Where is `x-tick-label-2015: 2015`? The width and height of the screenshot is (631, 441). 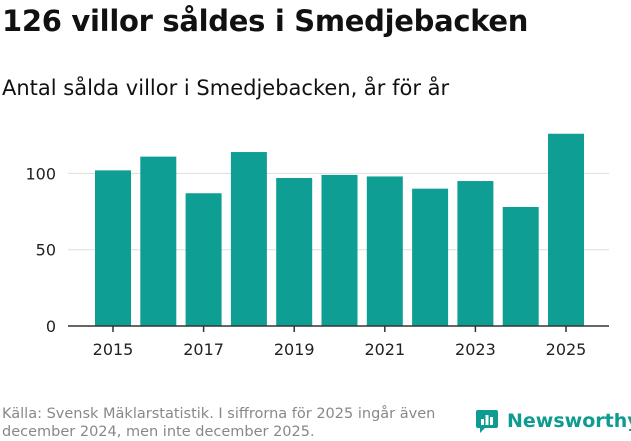
x-tick-label-2015: 2015 is located at coordinates (113, 349).